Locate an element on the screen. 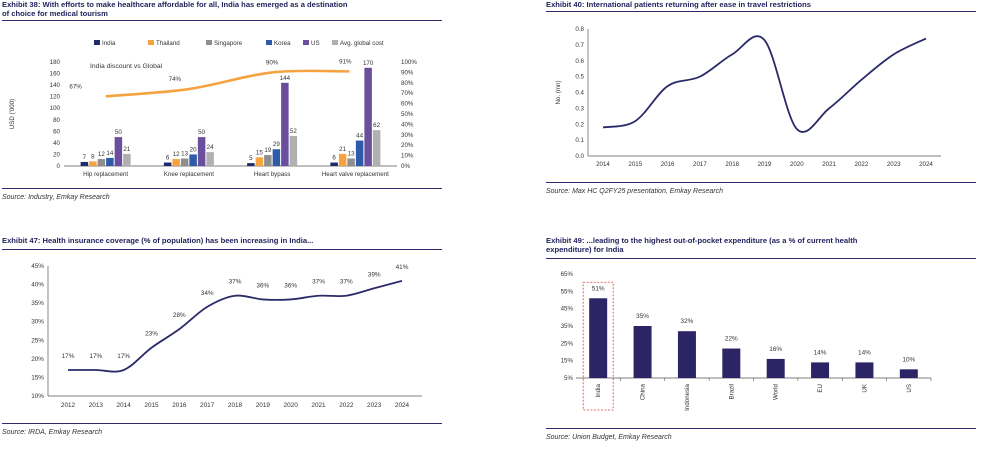 This screenshot has height=461, width=983. y2-tick-label: 70% is located at coordinates (407, 93).